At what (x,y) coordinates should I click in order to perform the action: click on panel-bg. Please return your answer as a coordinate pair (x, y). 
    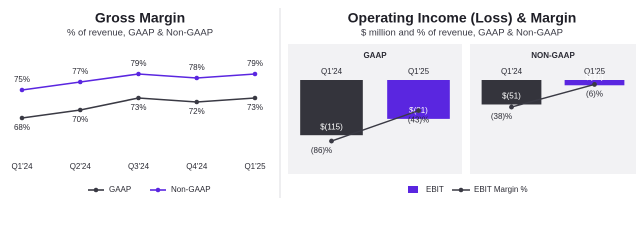
    Looking at the image, I should click on (553, 109).